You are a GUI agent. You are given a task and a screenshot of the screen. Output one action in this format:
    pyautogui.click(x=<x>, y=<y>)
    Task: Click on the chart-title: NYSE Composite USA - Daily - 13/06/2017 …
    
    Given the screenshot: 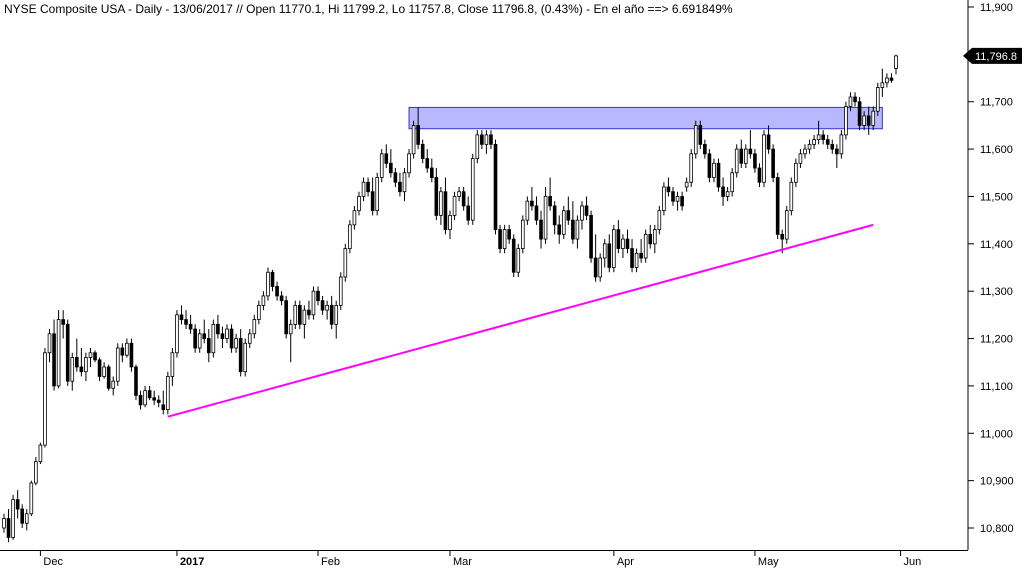 What is the action you would take?
    pyautogui.click(x=368, y=9)
    